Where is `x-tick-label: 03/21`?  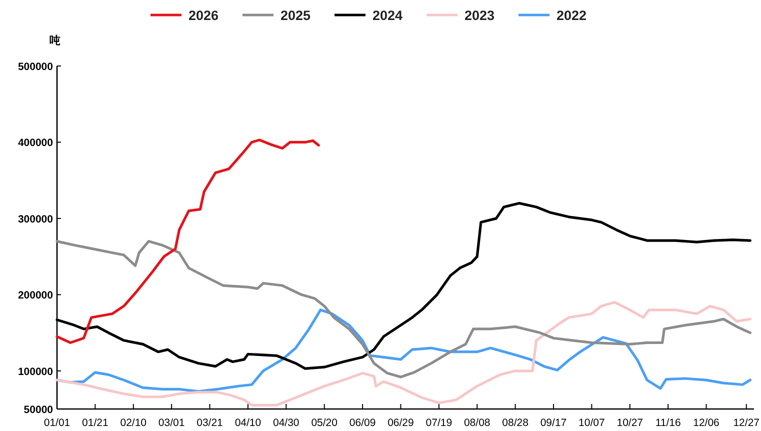
x-tick-label: 03/21 is located at coordinates (210, 423).